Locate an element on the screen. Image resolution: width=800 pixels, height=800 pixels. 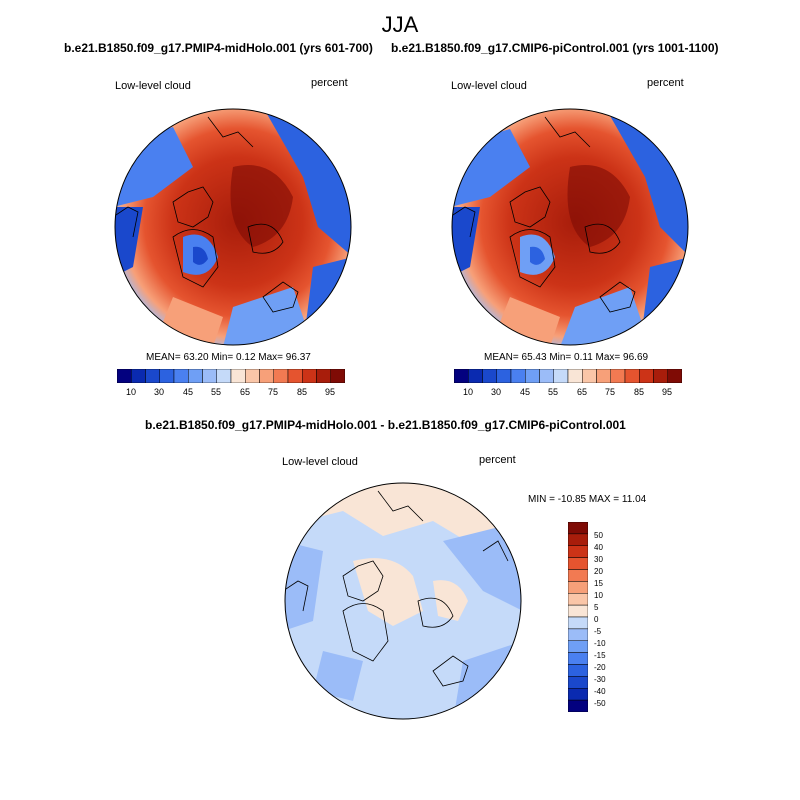
panel-1-colorbar is located at coordinates (231, 376).